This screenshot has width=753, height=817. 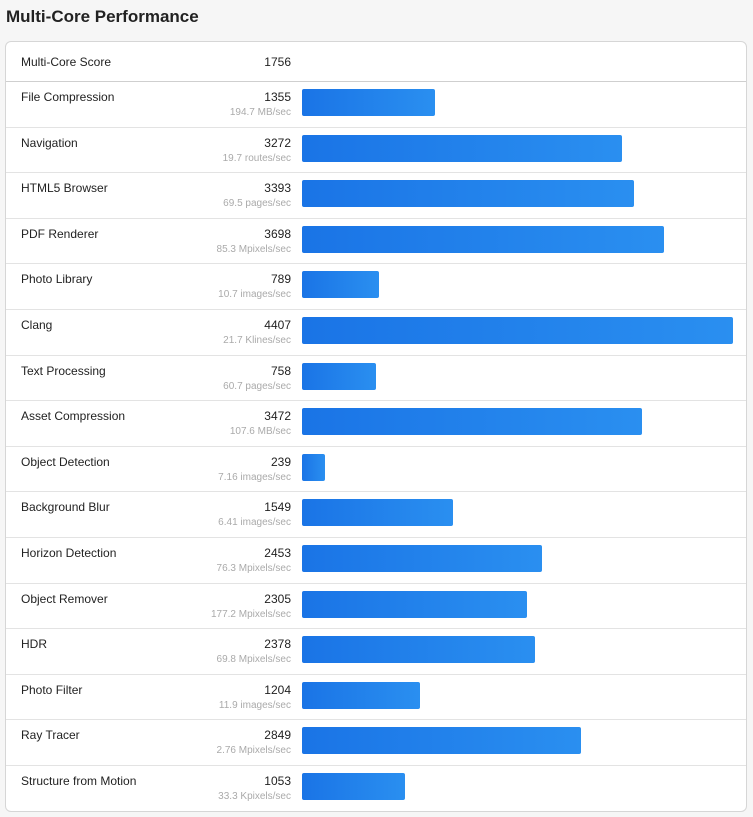 What do you see at coordinates (277, 780) in the screenshot?
I see `benchmark-score: 1053` at bounding box center [277, 780].